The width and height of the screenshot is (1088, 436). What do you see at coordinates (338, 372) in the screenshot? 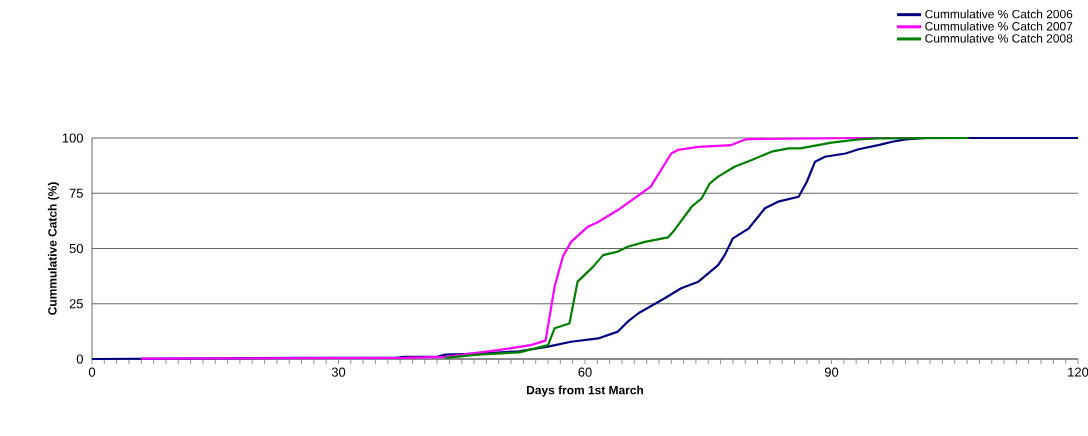
I see `x-tick-label: 30` at bounding box center [338, 372].